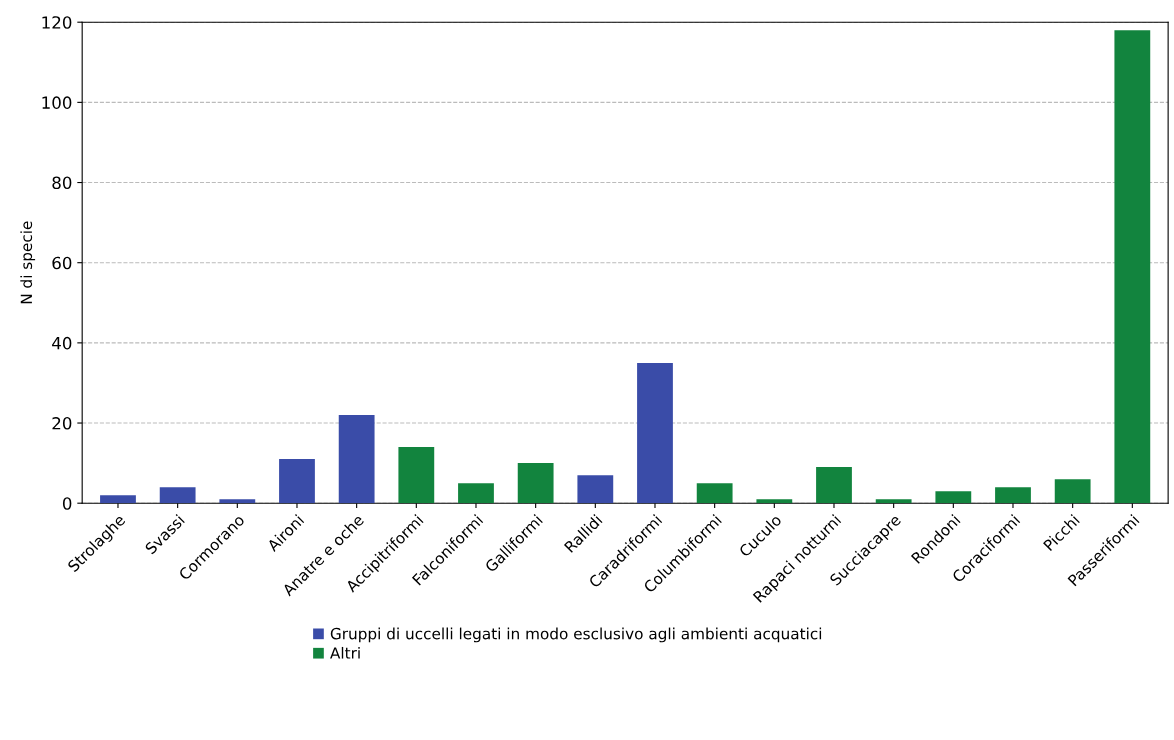 Image resolution: width=1174 pixels, height=740 pixels. I want to click on y-tick-label: 40, so click(62, 343).